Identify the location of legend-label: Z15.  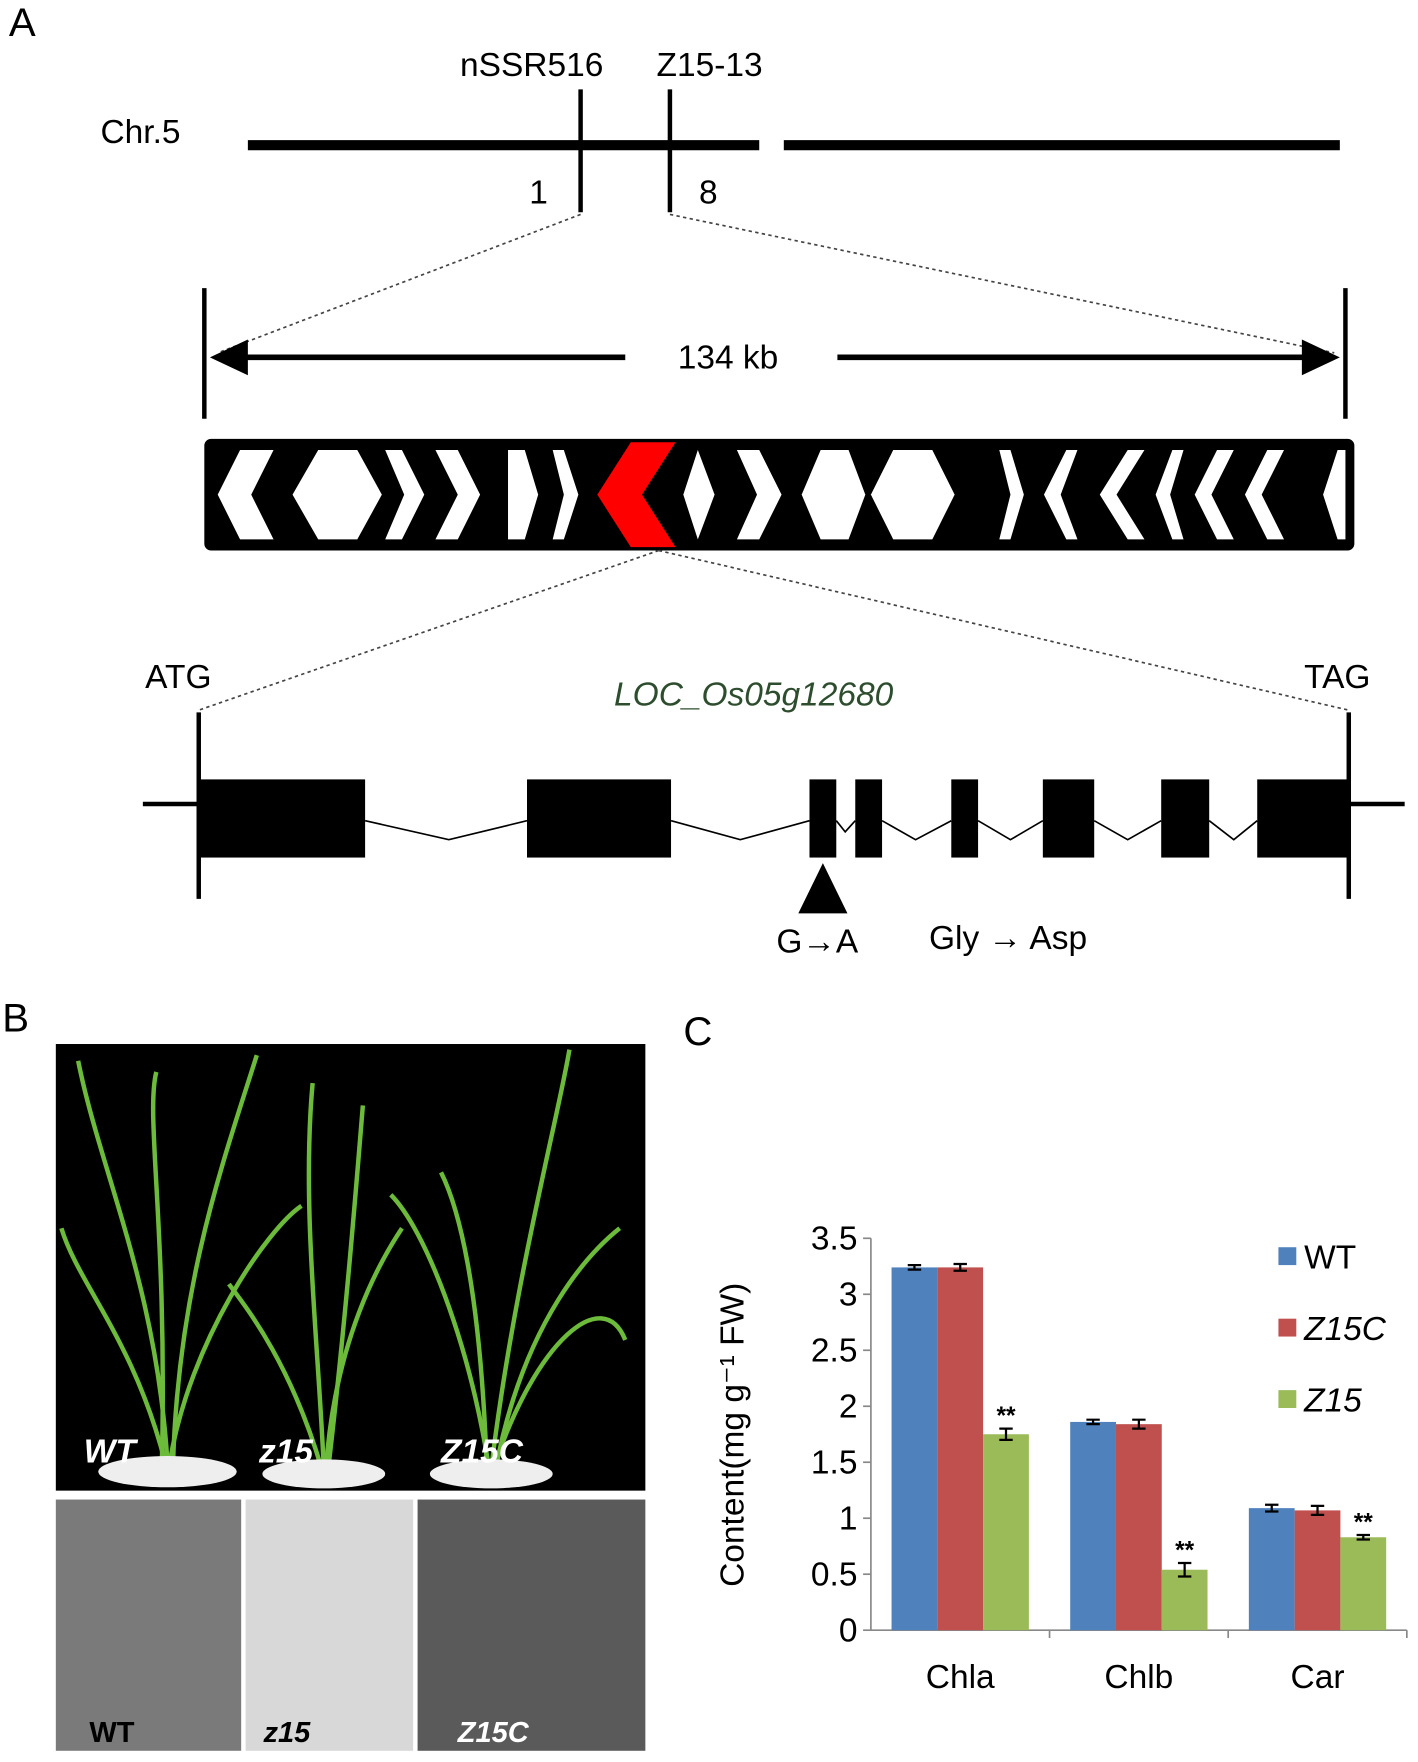
(1332, 1400).